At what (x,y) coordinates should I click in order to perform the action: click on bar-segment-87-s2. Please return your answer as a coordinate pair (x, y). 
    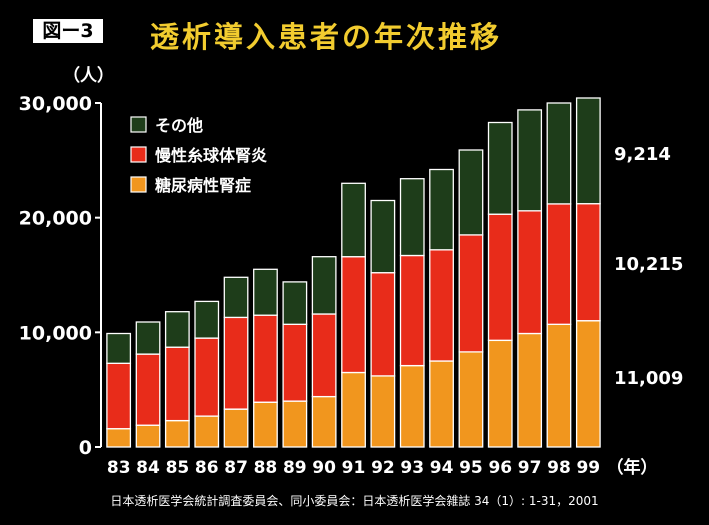
    Looking at the image, I should click on (236, 297).